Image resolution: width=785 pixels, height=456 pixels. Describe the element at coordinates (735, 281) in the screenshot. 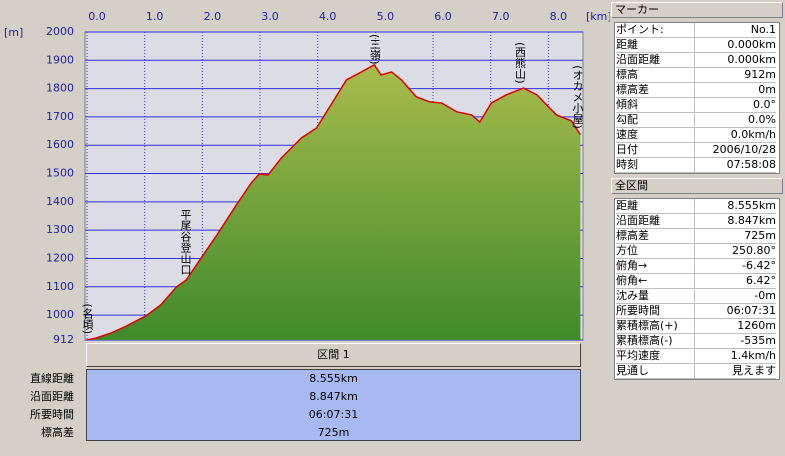

I see `panel-value: 6.42°` at that location.